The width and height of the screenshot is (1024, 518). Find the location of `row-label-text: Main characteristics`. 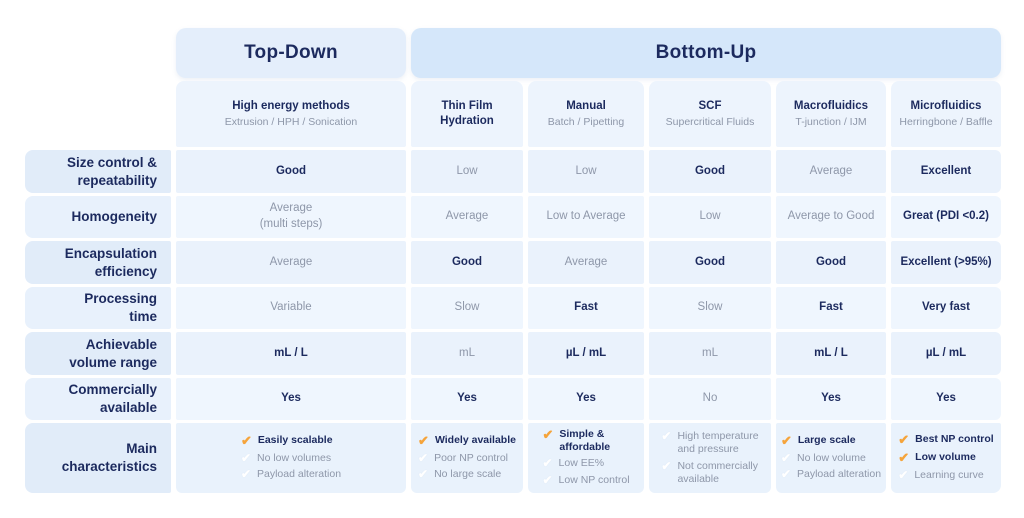

row-label-text: Main characteristics is located at coordinates (109, 457).